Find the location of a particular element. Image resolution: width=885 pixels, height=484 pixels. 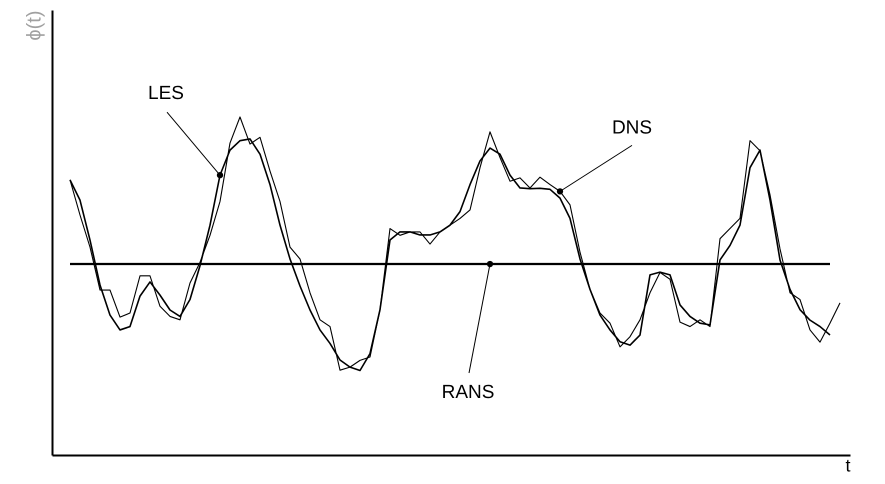

text: DNS is located at coordinates (632, 127).